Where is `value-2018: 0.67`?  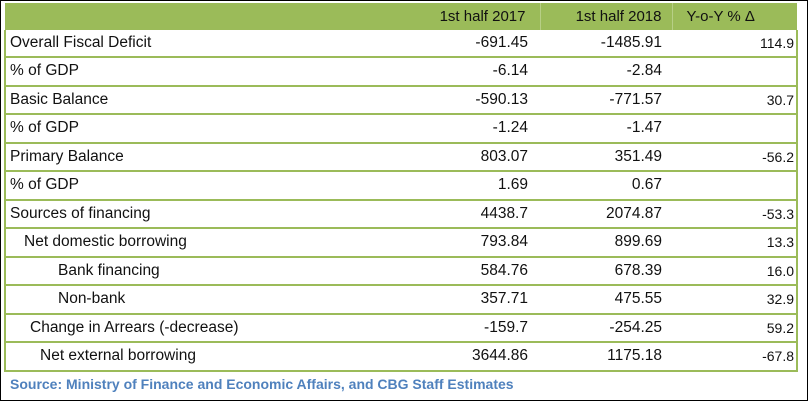 value-2018: 0.67 is located at coordinates (606, 186).